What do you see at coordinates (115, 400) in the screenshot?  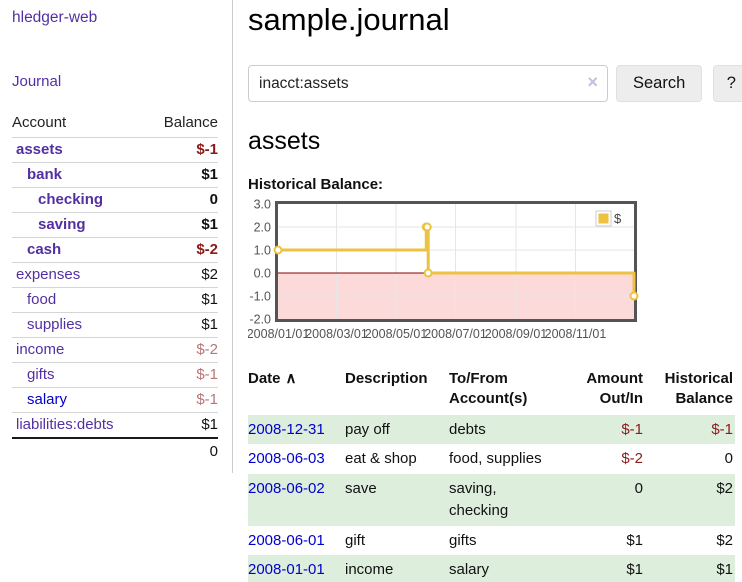 I see `account-row: salary $-1` at bounding box center [115, 400].